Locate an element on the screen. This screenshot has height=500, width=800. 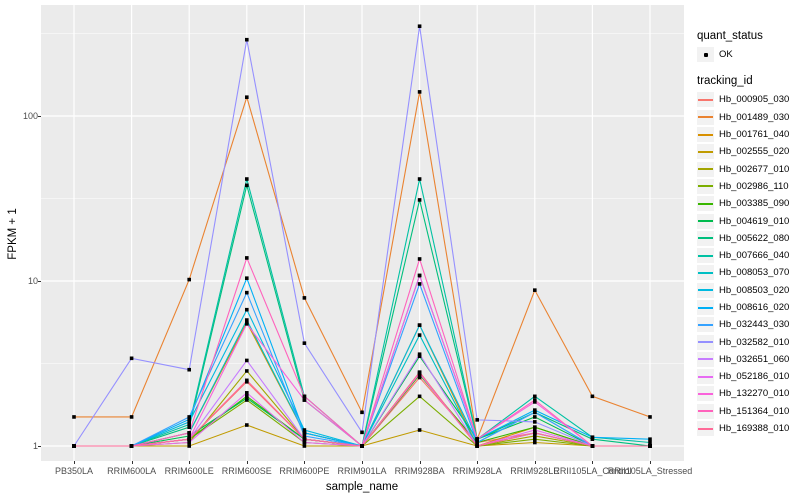
legend-item-Hb_007666_040: Hb_007666_040 is located at coordinates (747, 255).